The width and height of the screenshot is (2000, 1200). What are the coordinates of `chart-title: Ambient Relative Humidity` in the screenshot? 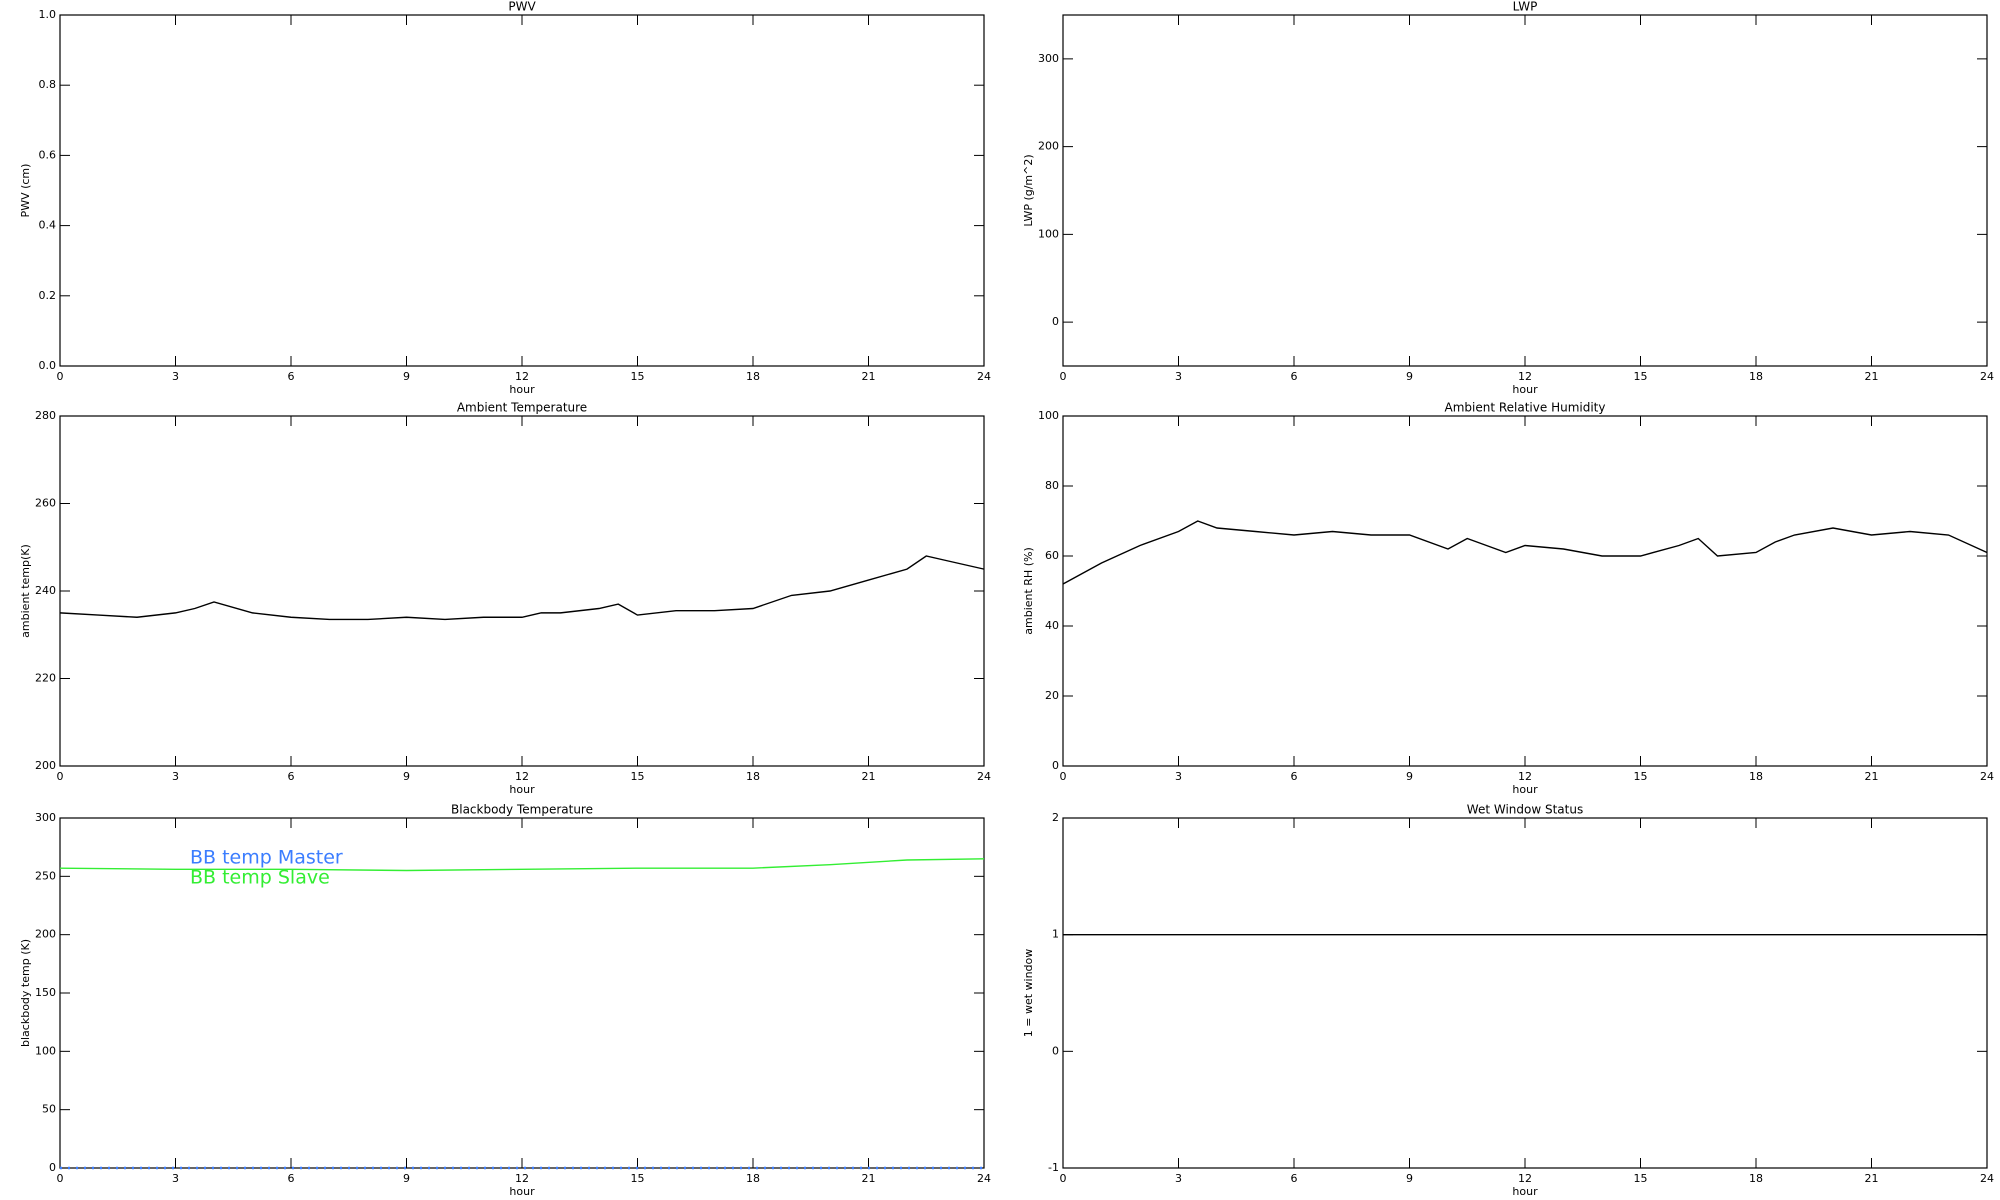 It's located at (1525, 408).